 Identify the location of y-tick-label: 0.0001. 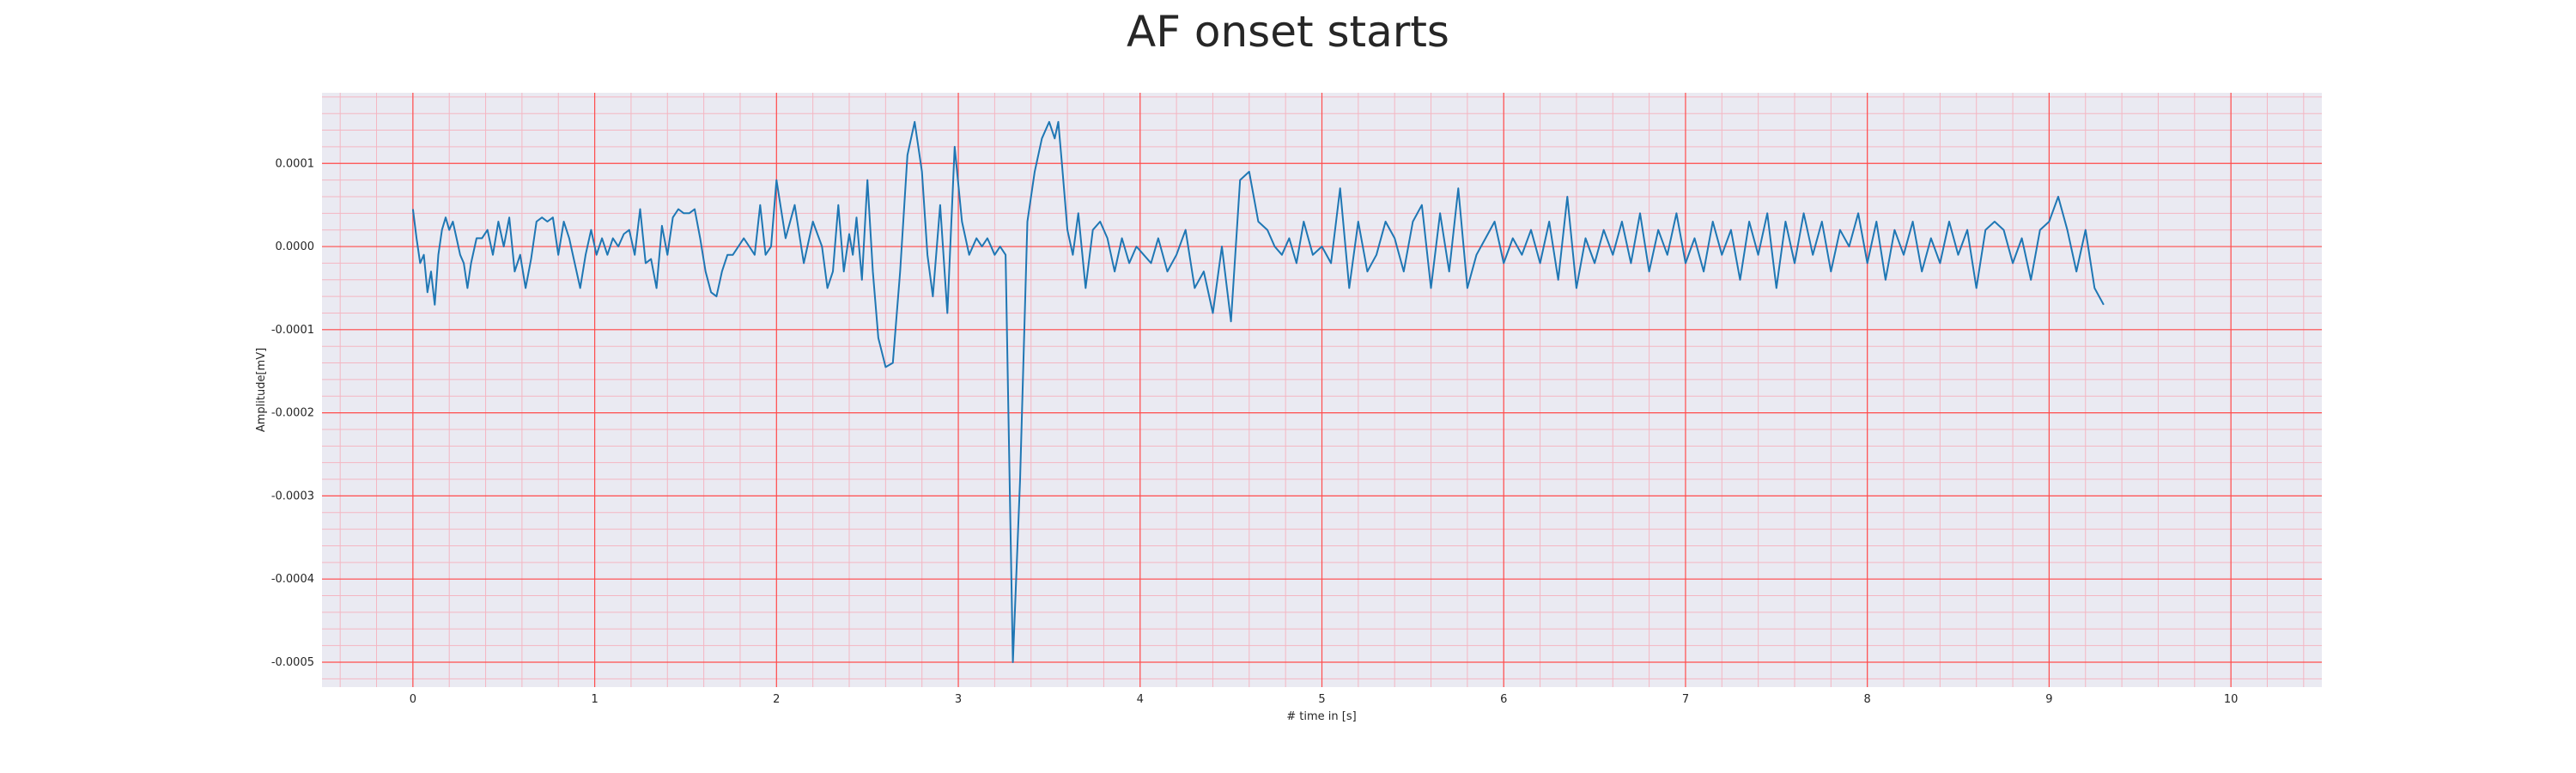
(295, 163).